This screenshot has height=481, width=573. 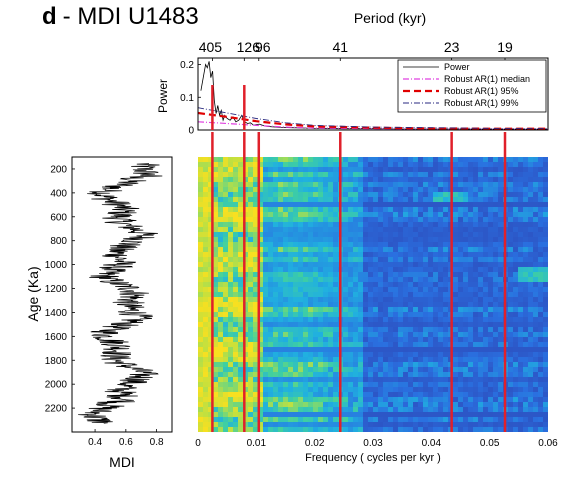 What do you see at coordinates (373, 95) in the screenshot?
I see `power-series-group` at bounding box center [373, 95].